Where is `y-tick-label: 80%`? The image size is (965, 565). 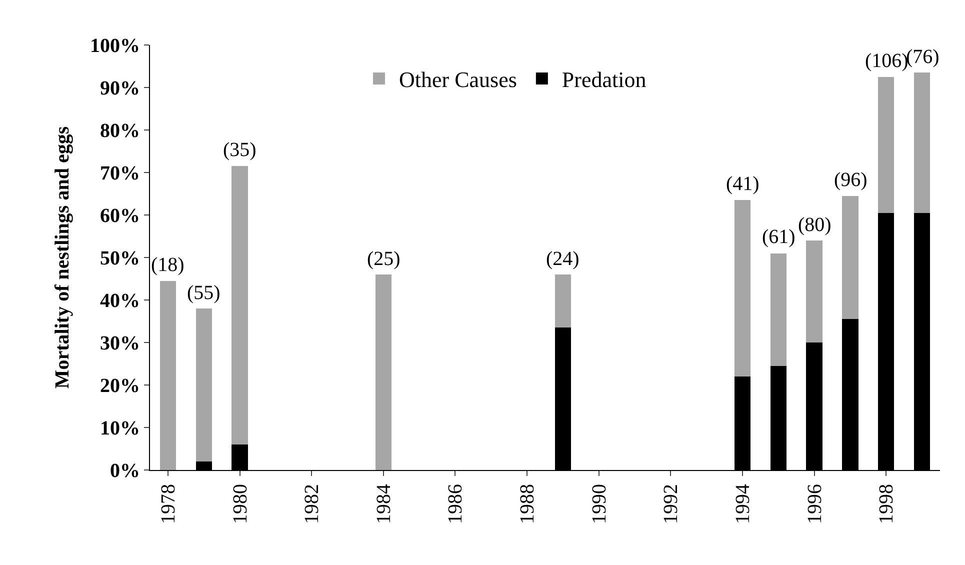 y-tick-label: 80% is located at coordinates (120, 131).